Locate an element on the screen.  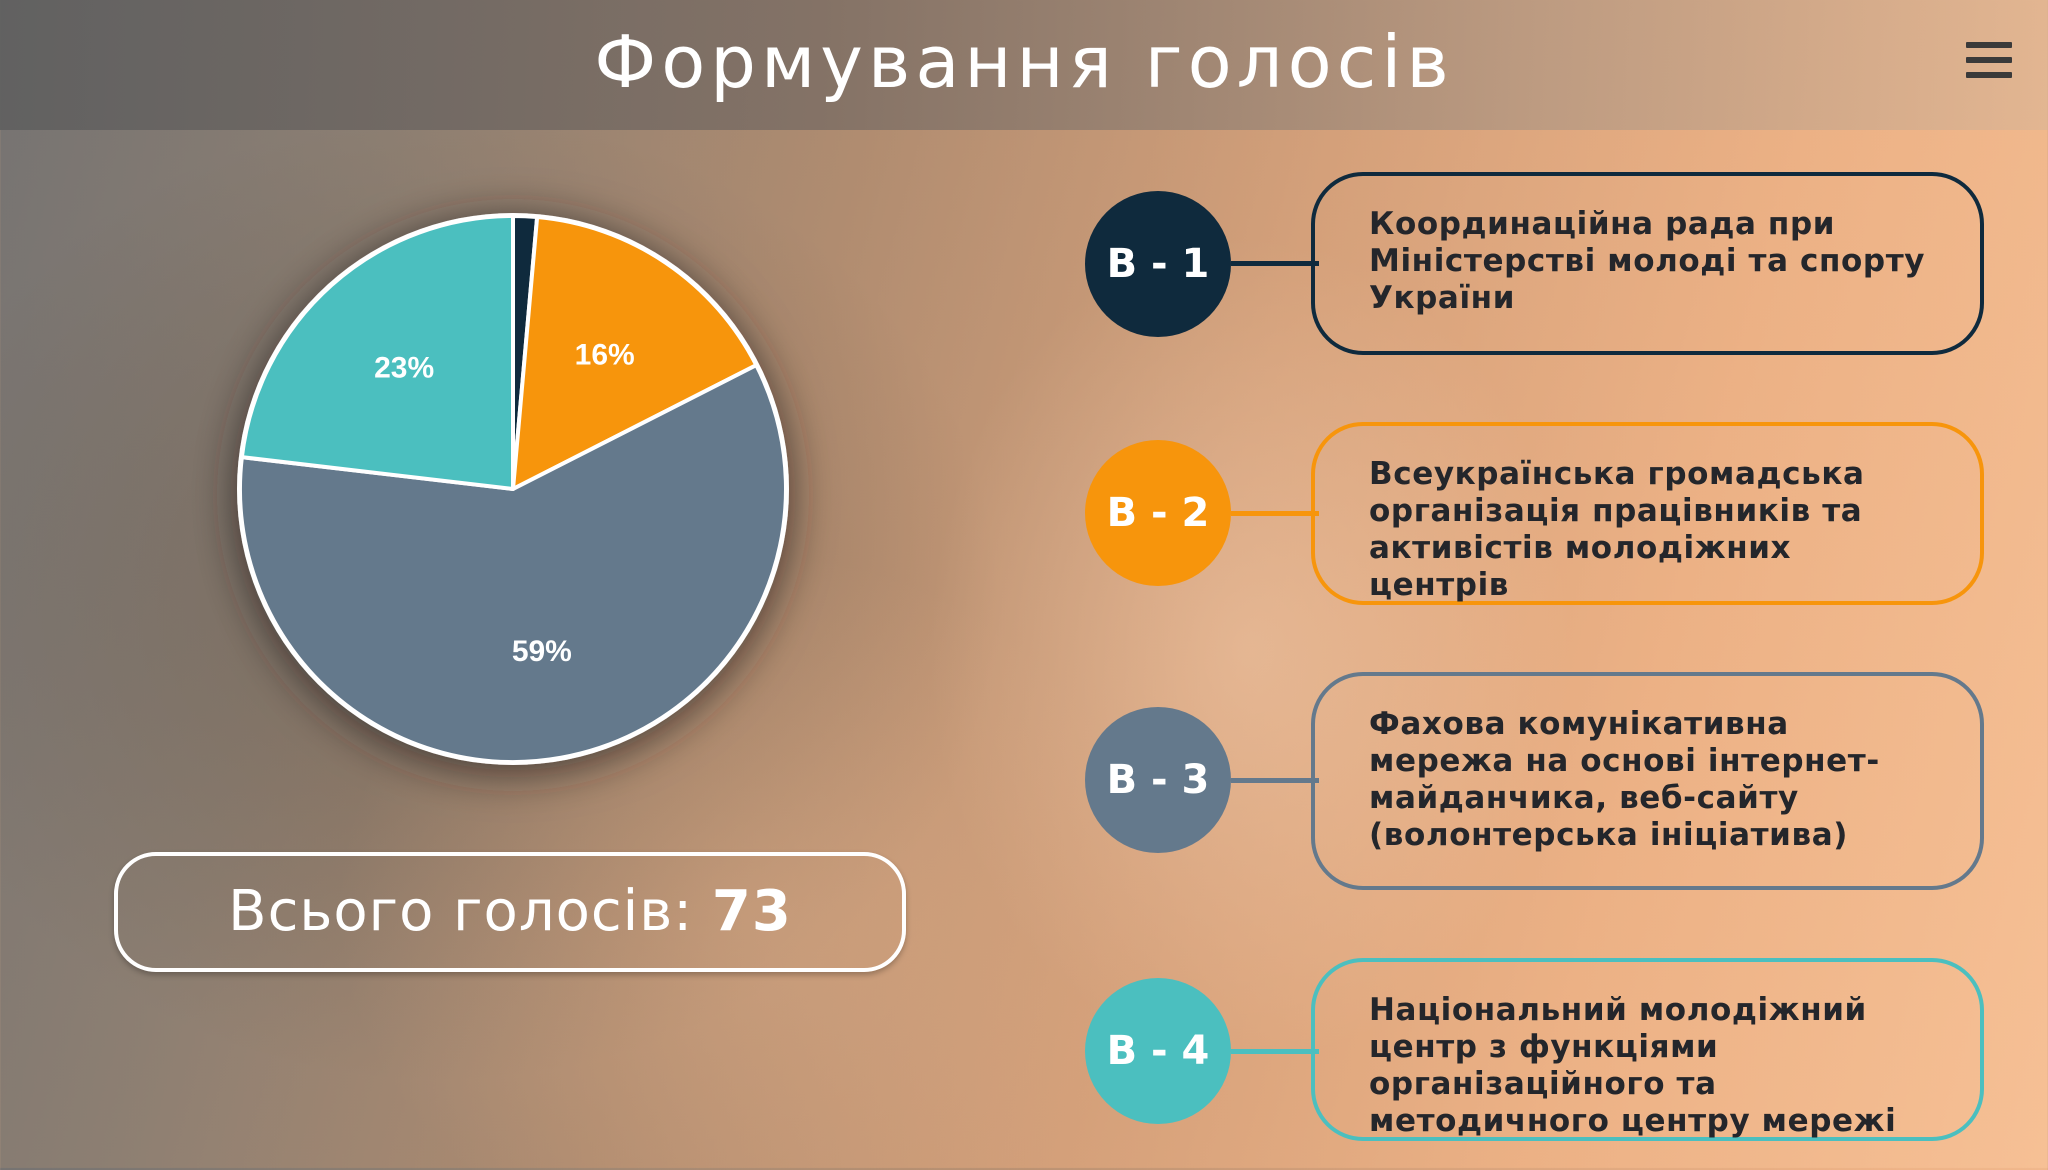
total-votes-value: 73 is located at coordinates (751, 911).